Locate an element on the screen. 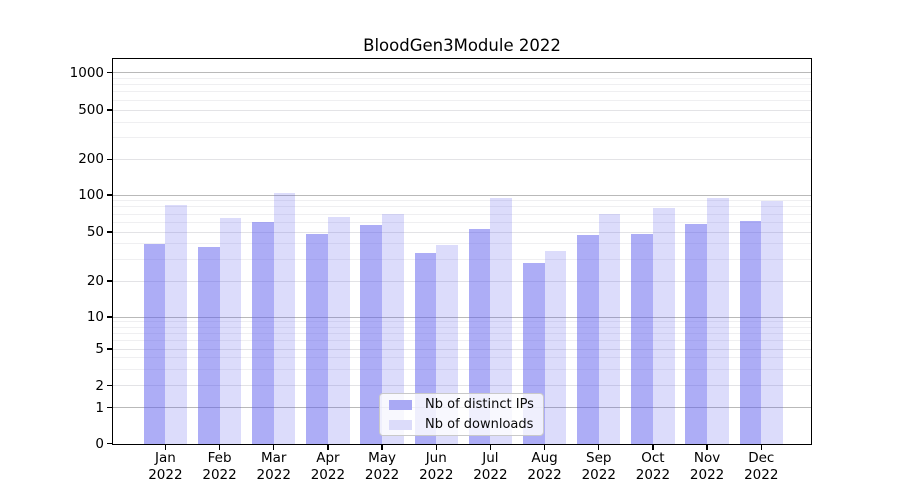  xtick-month-jan: Jan is located at coordinates (165, 458).